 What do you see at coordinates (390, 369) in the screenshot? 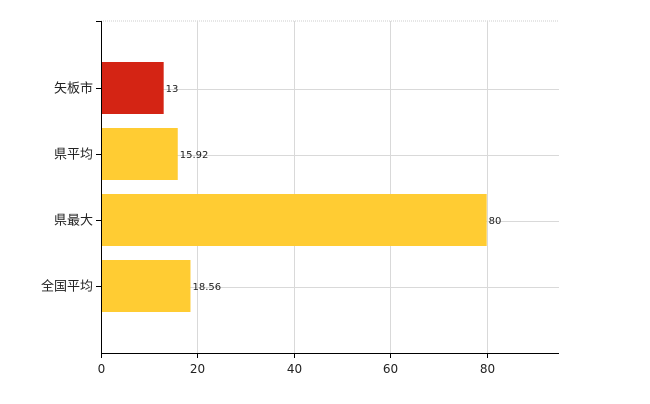
I see `x-tick-label: 60` at bounding box center [390, 369].